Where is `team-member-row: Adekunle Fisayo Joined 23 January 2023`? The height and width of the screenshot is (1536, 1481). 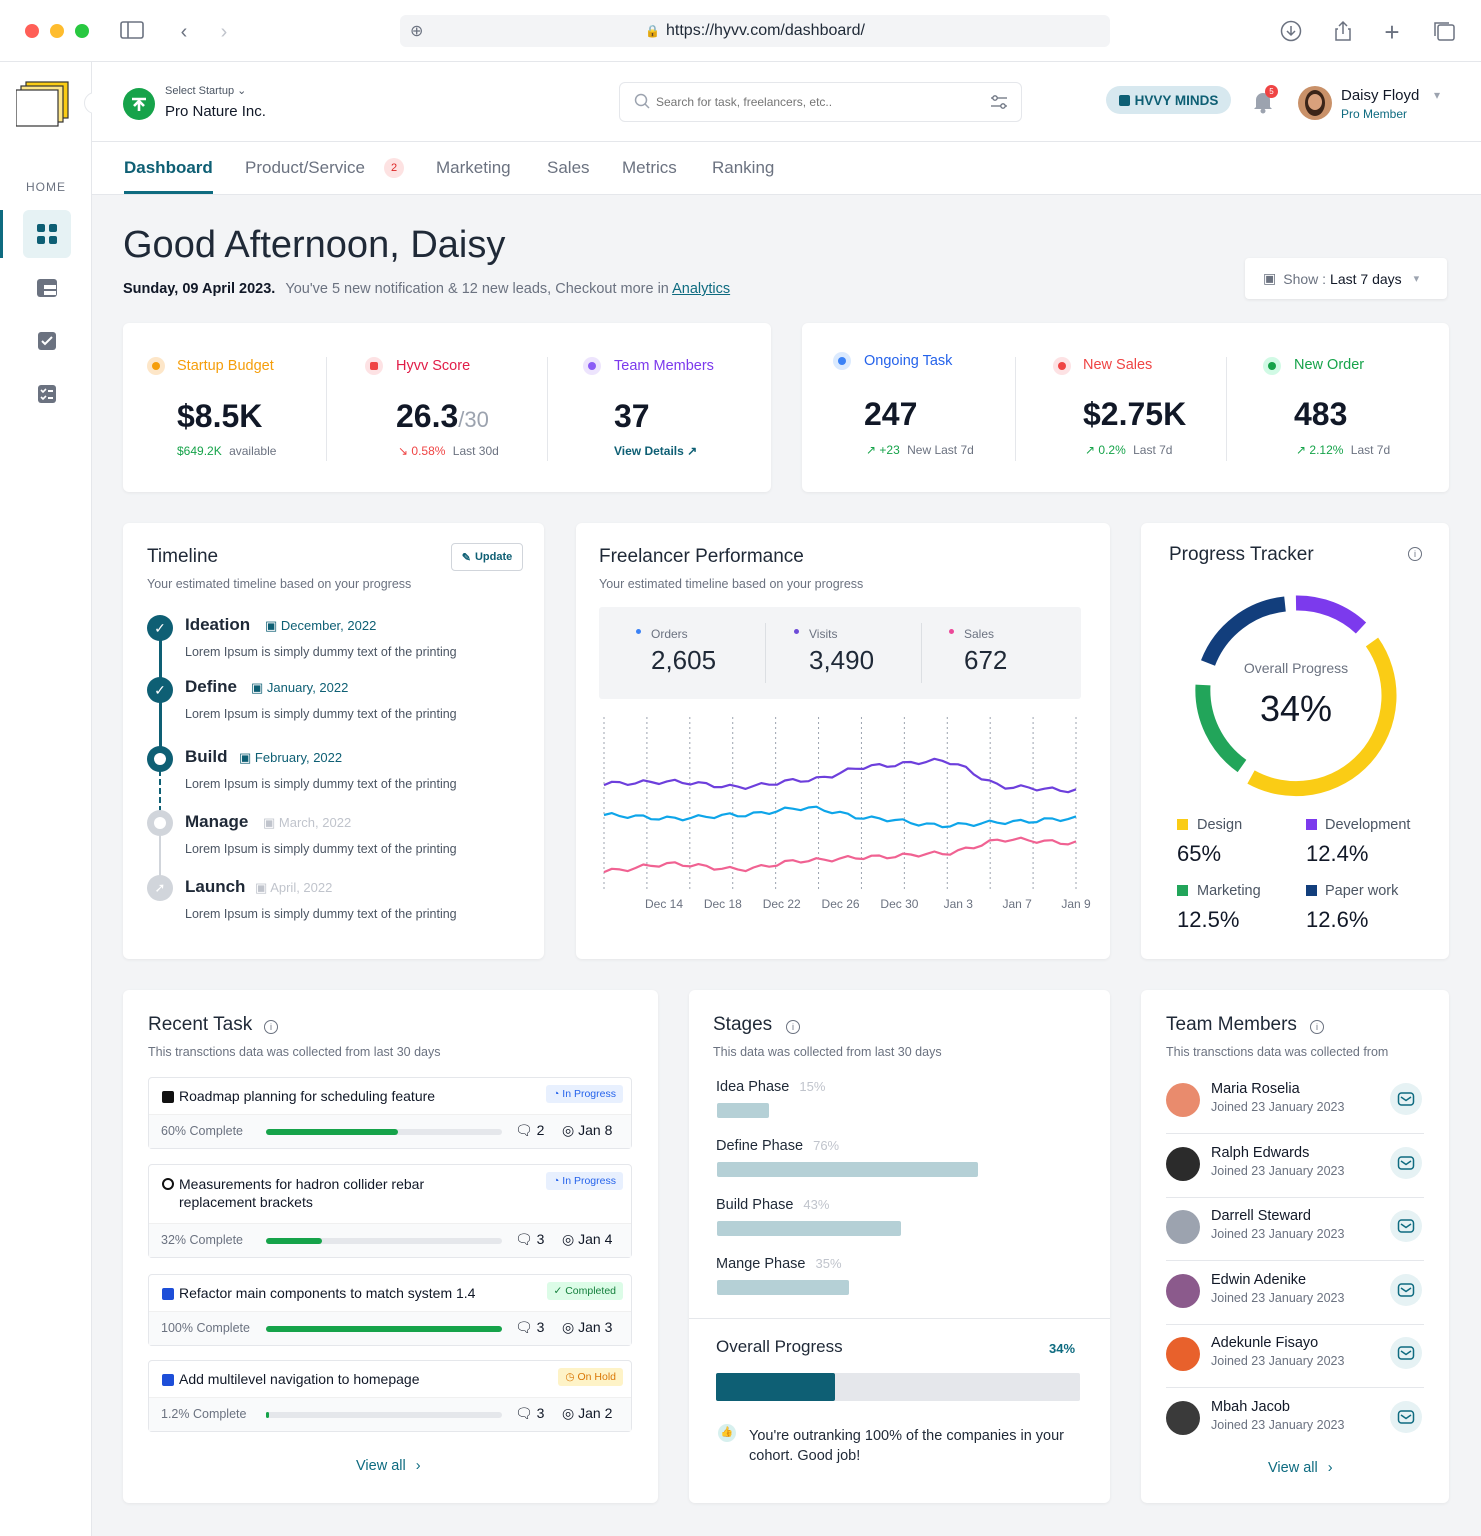 team-member-row: Adekunle Fisayo Joined 23 January 2023 is located at coordinates (1295, 1356).